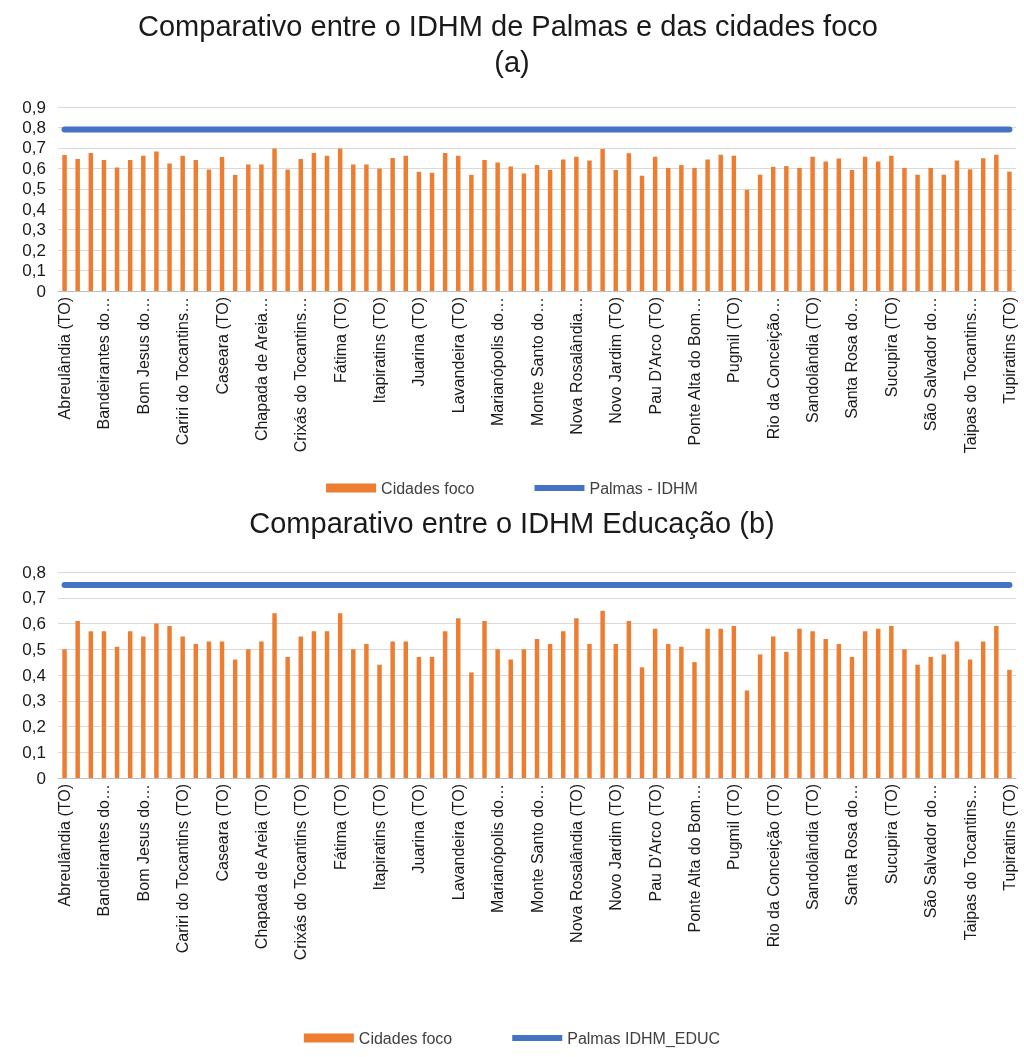 The image size is (1024, 1057). I want to click on y-tick-label: 0,7, so click(34, 598).